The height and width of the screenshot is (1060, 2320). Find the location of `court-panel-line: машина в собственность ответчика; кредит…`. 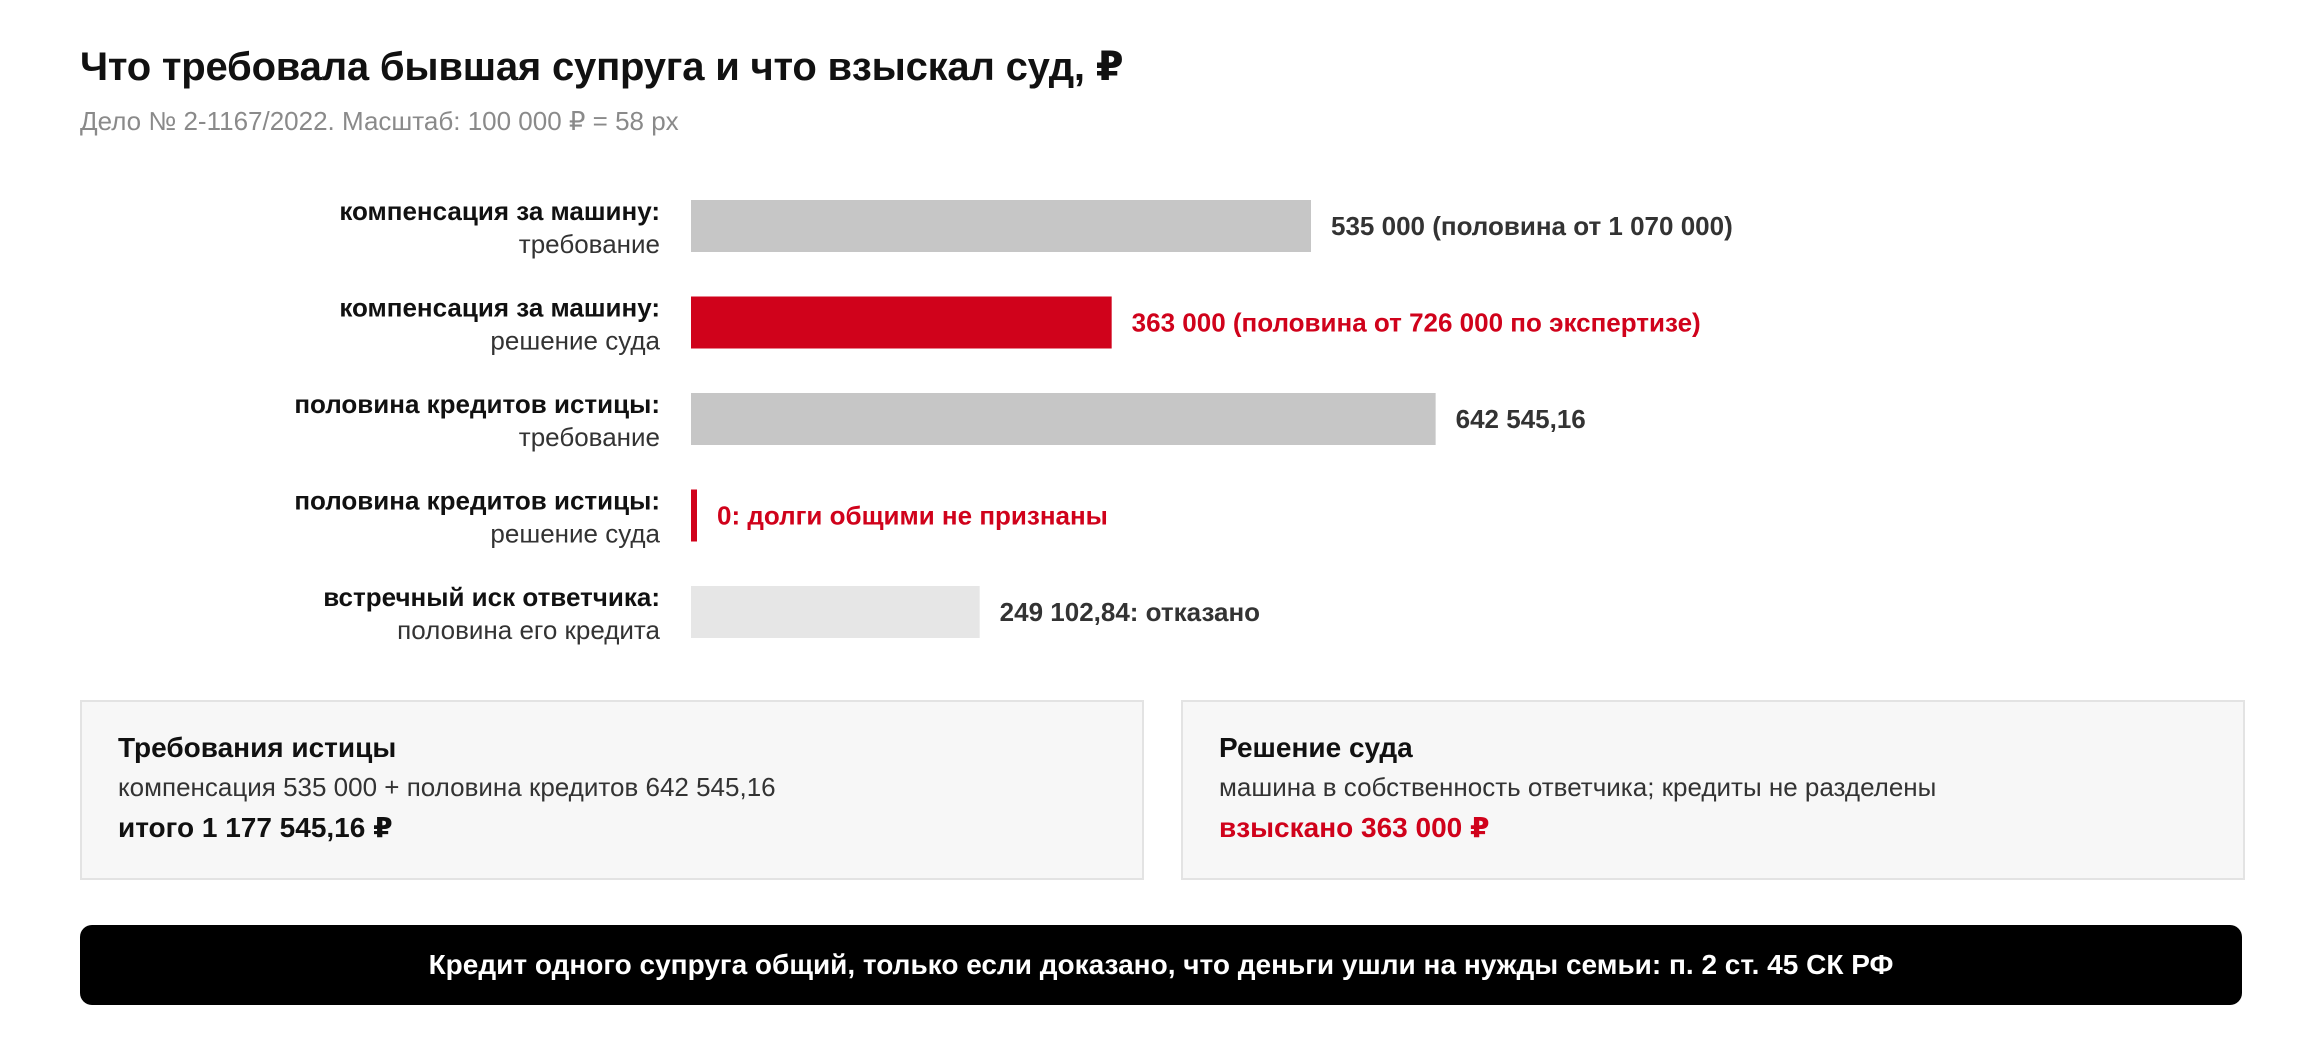

court-panel-line: машина в собственность ответчика; кредит… is located at coordinates (1578, 787).